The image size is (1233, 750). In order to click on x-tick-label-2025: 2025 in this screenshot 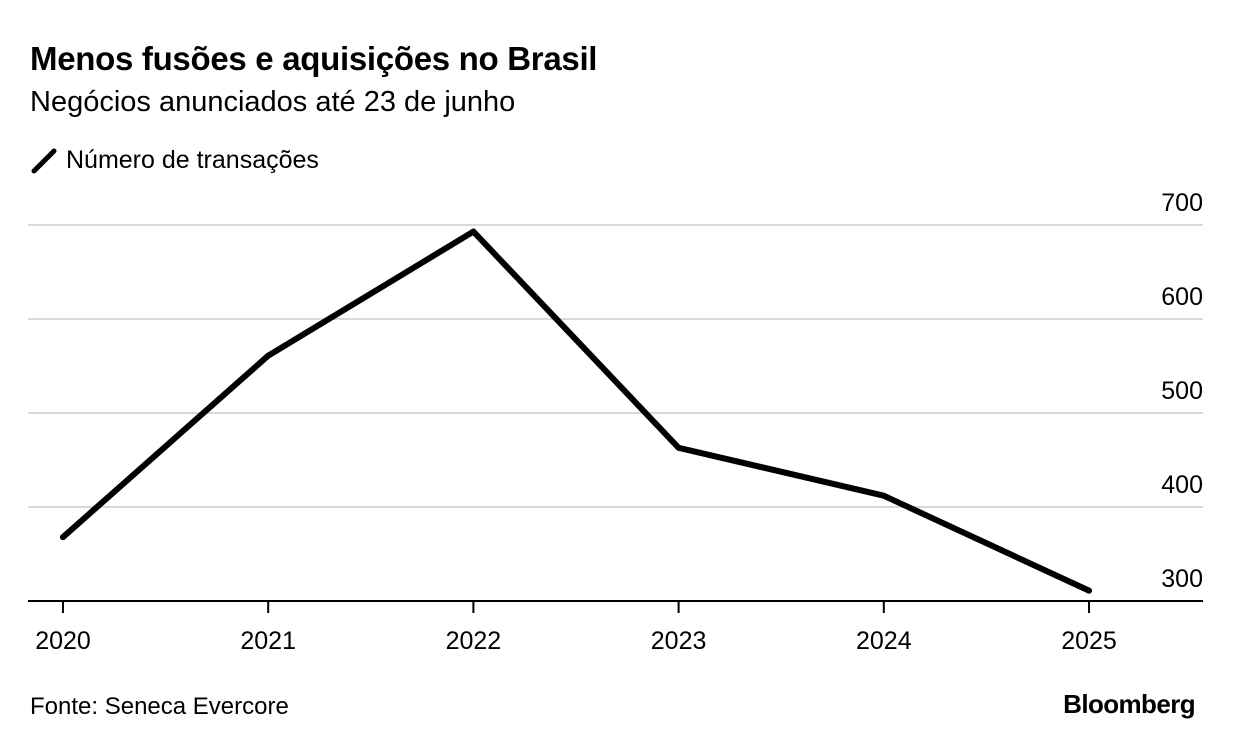, I will do `click(1089, 641)`.